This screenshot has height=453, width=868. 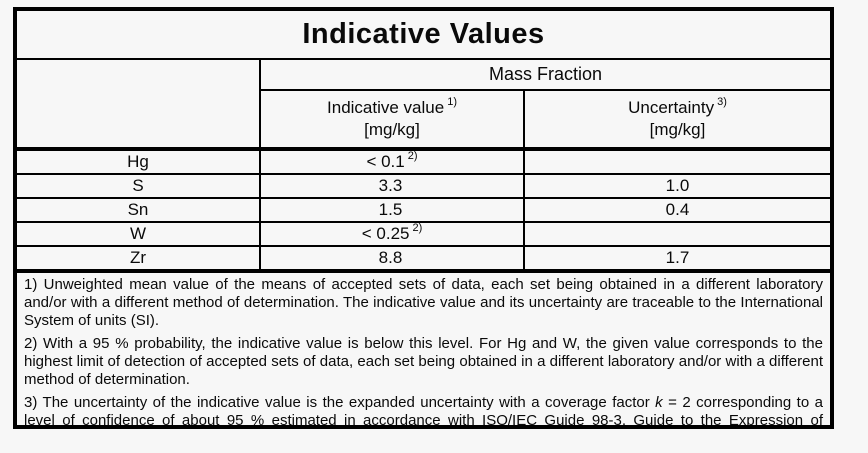 I want to click on table-row-hg: Hg < 0.1 2), so click(x=423, y=162).